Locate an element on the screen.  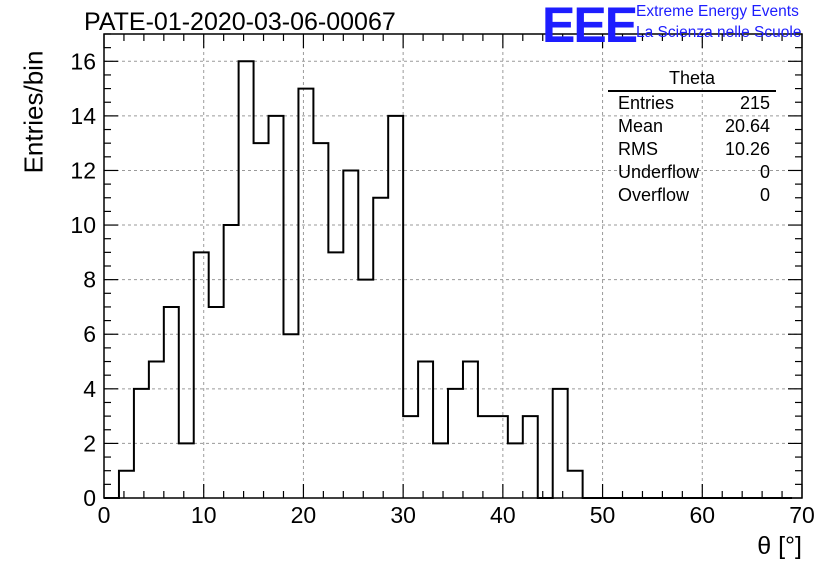
x-tick-label: 10 is located at coordinates (204, 515).